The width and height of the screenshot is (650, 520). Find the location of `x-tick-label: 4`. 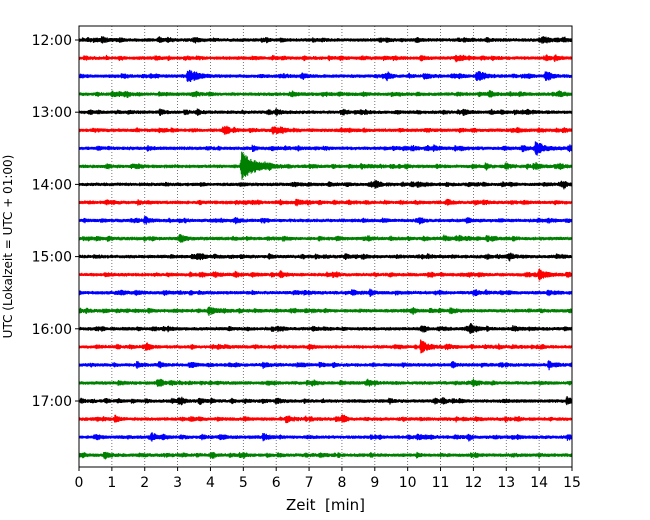

x-tick-label: 4 is located at coordinates (210, 483).